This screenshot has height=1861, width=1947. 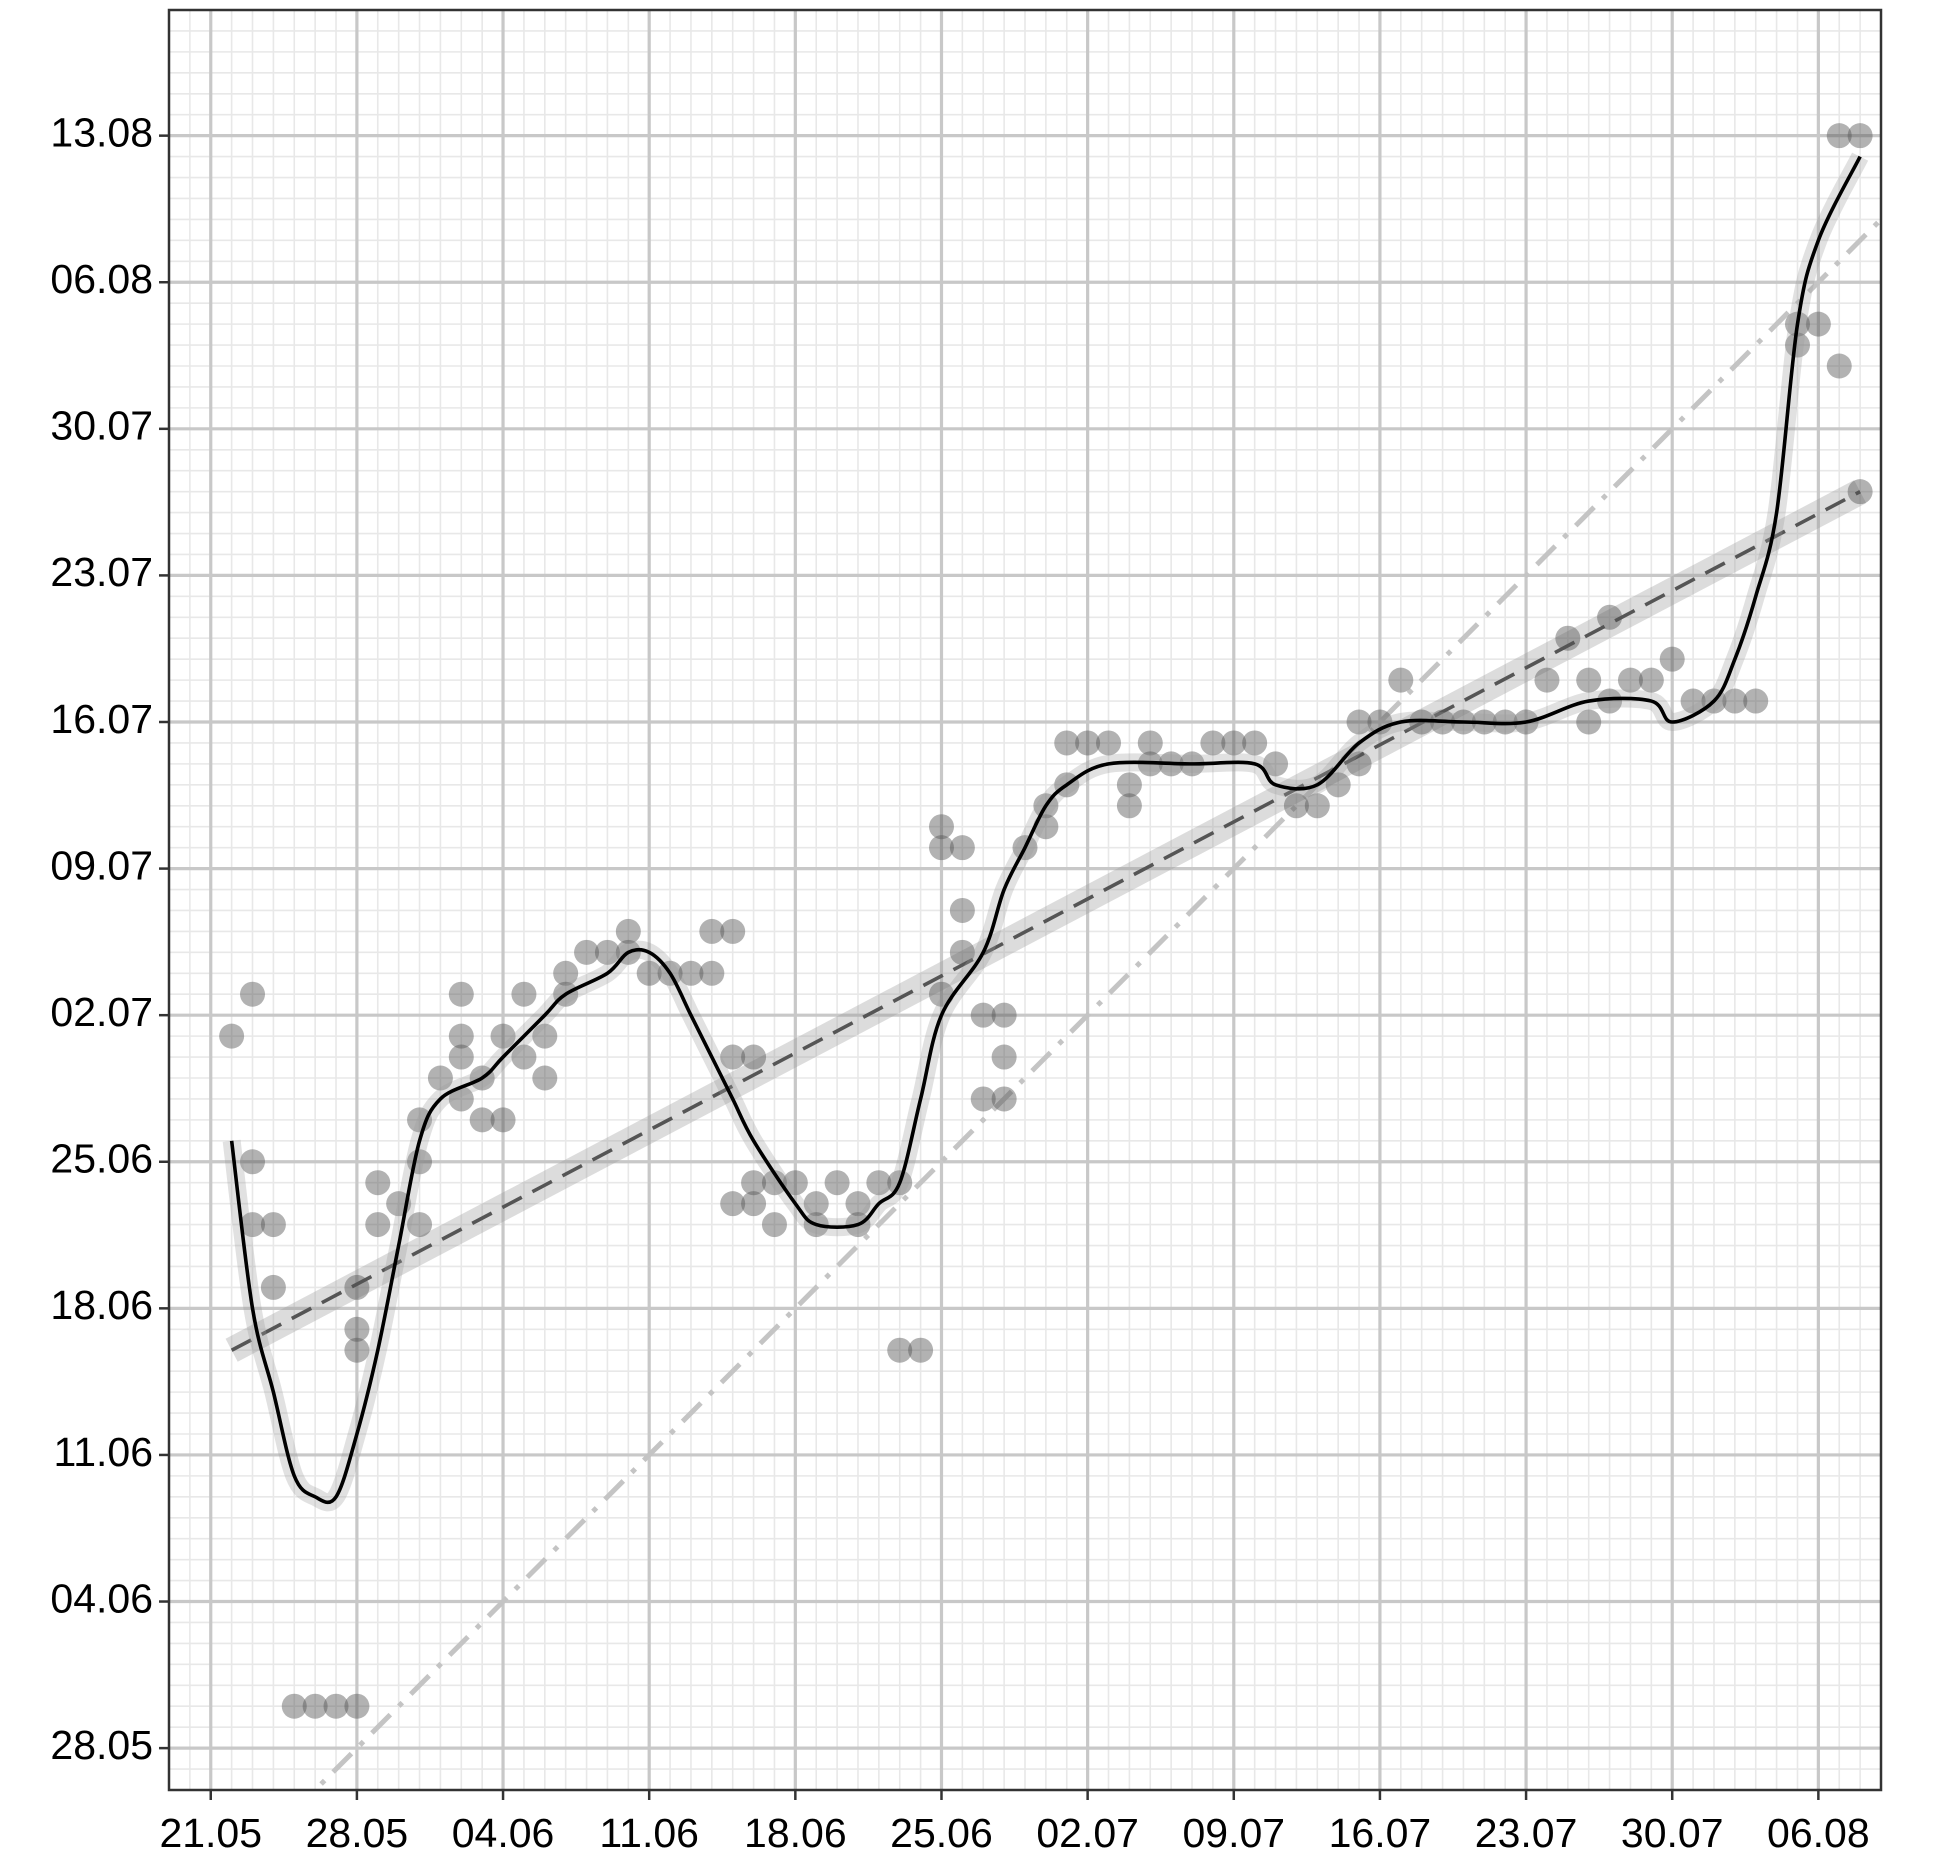 What do you see at coordinates (795, 1833) in the screenshot?
I see `x-tick-label: 18.06` at bounding box center [795, 1833].